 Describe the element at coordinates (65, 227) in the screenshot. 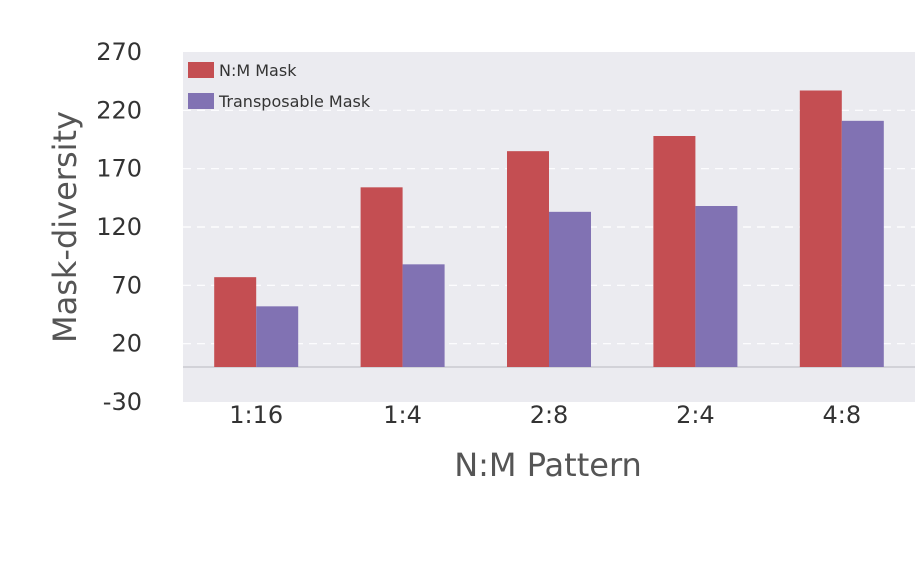

I see `y-axis-title: Mask-diversity` at that location.